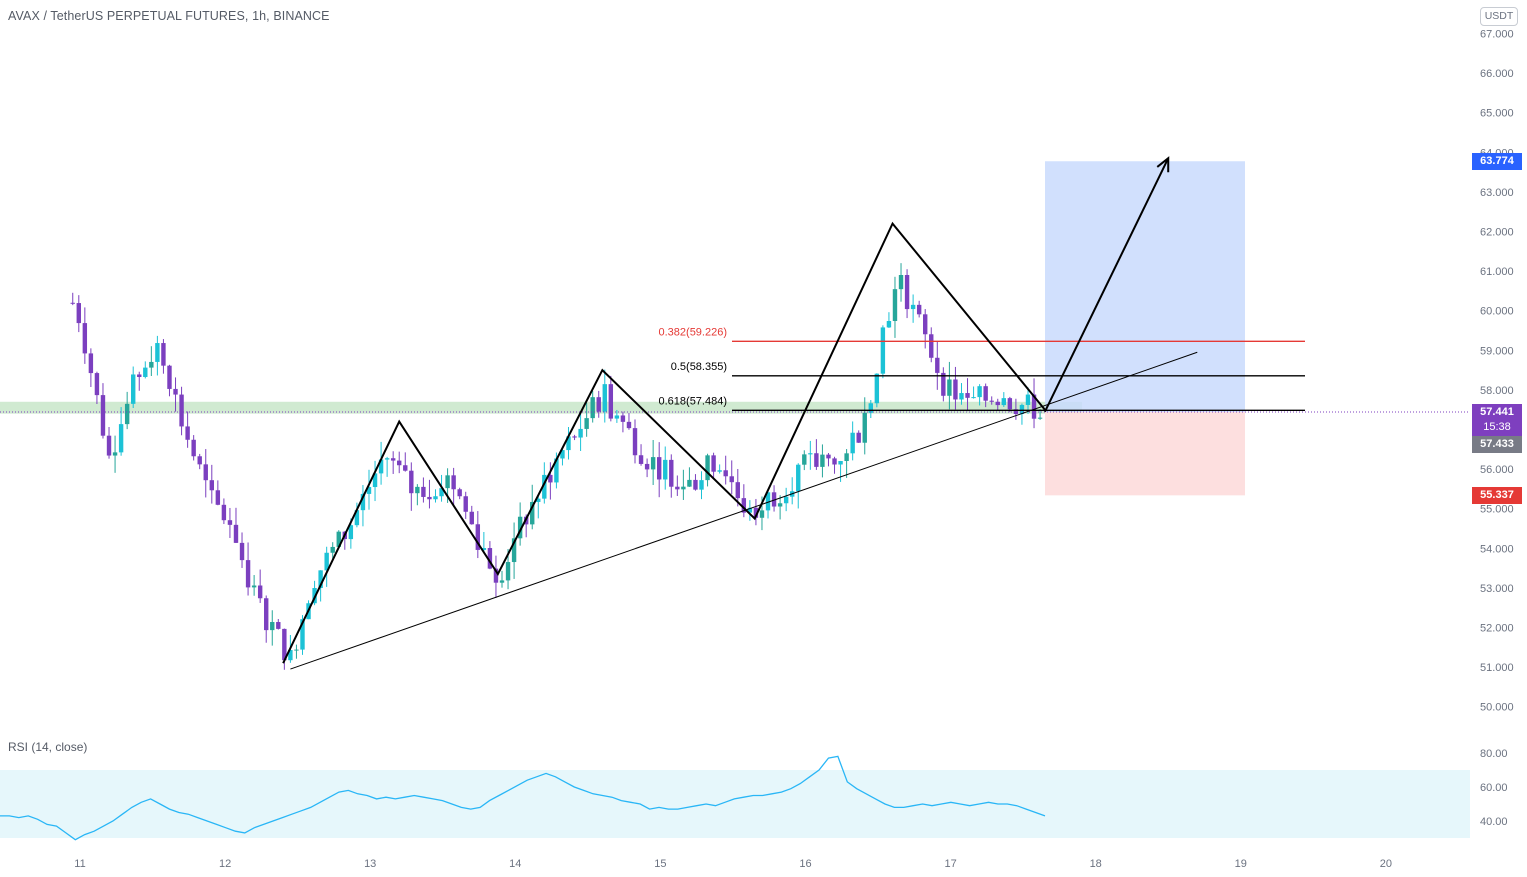  I want to click on date-axis-tick: 20, so click(1386, 864).